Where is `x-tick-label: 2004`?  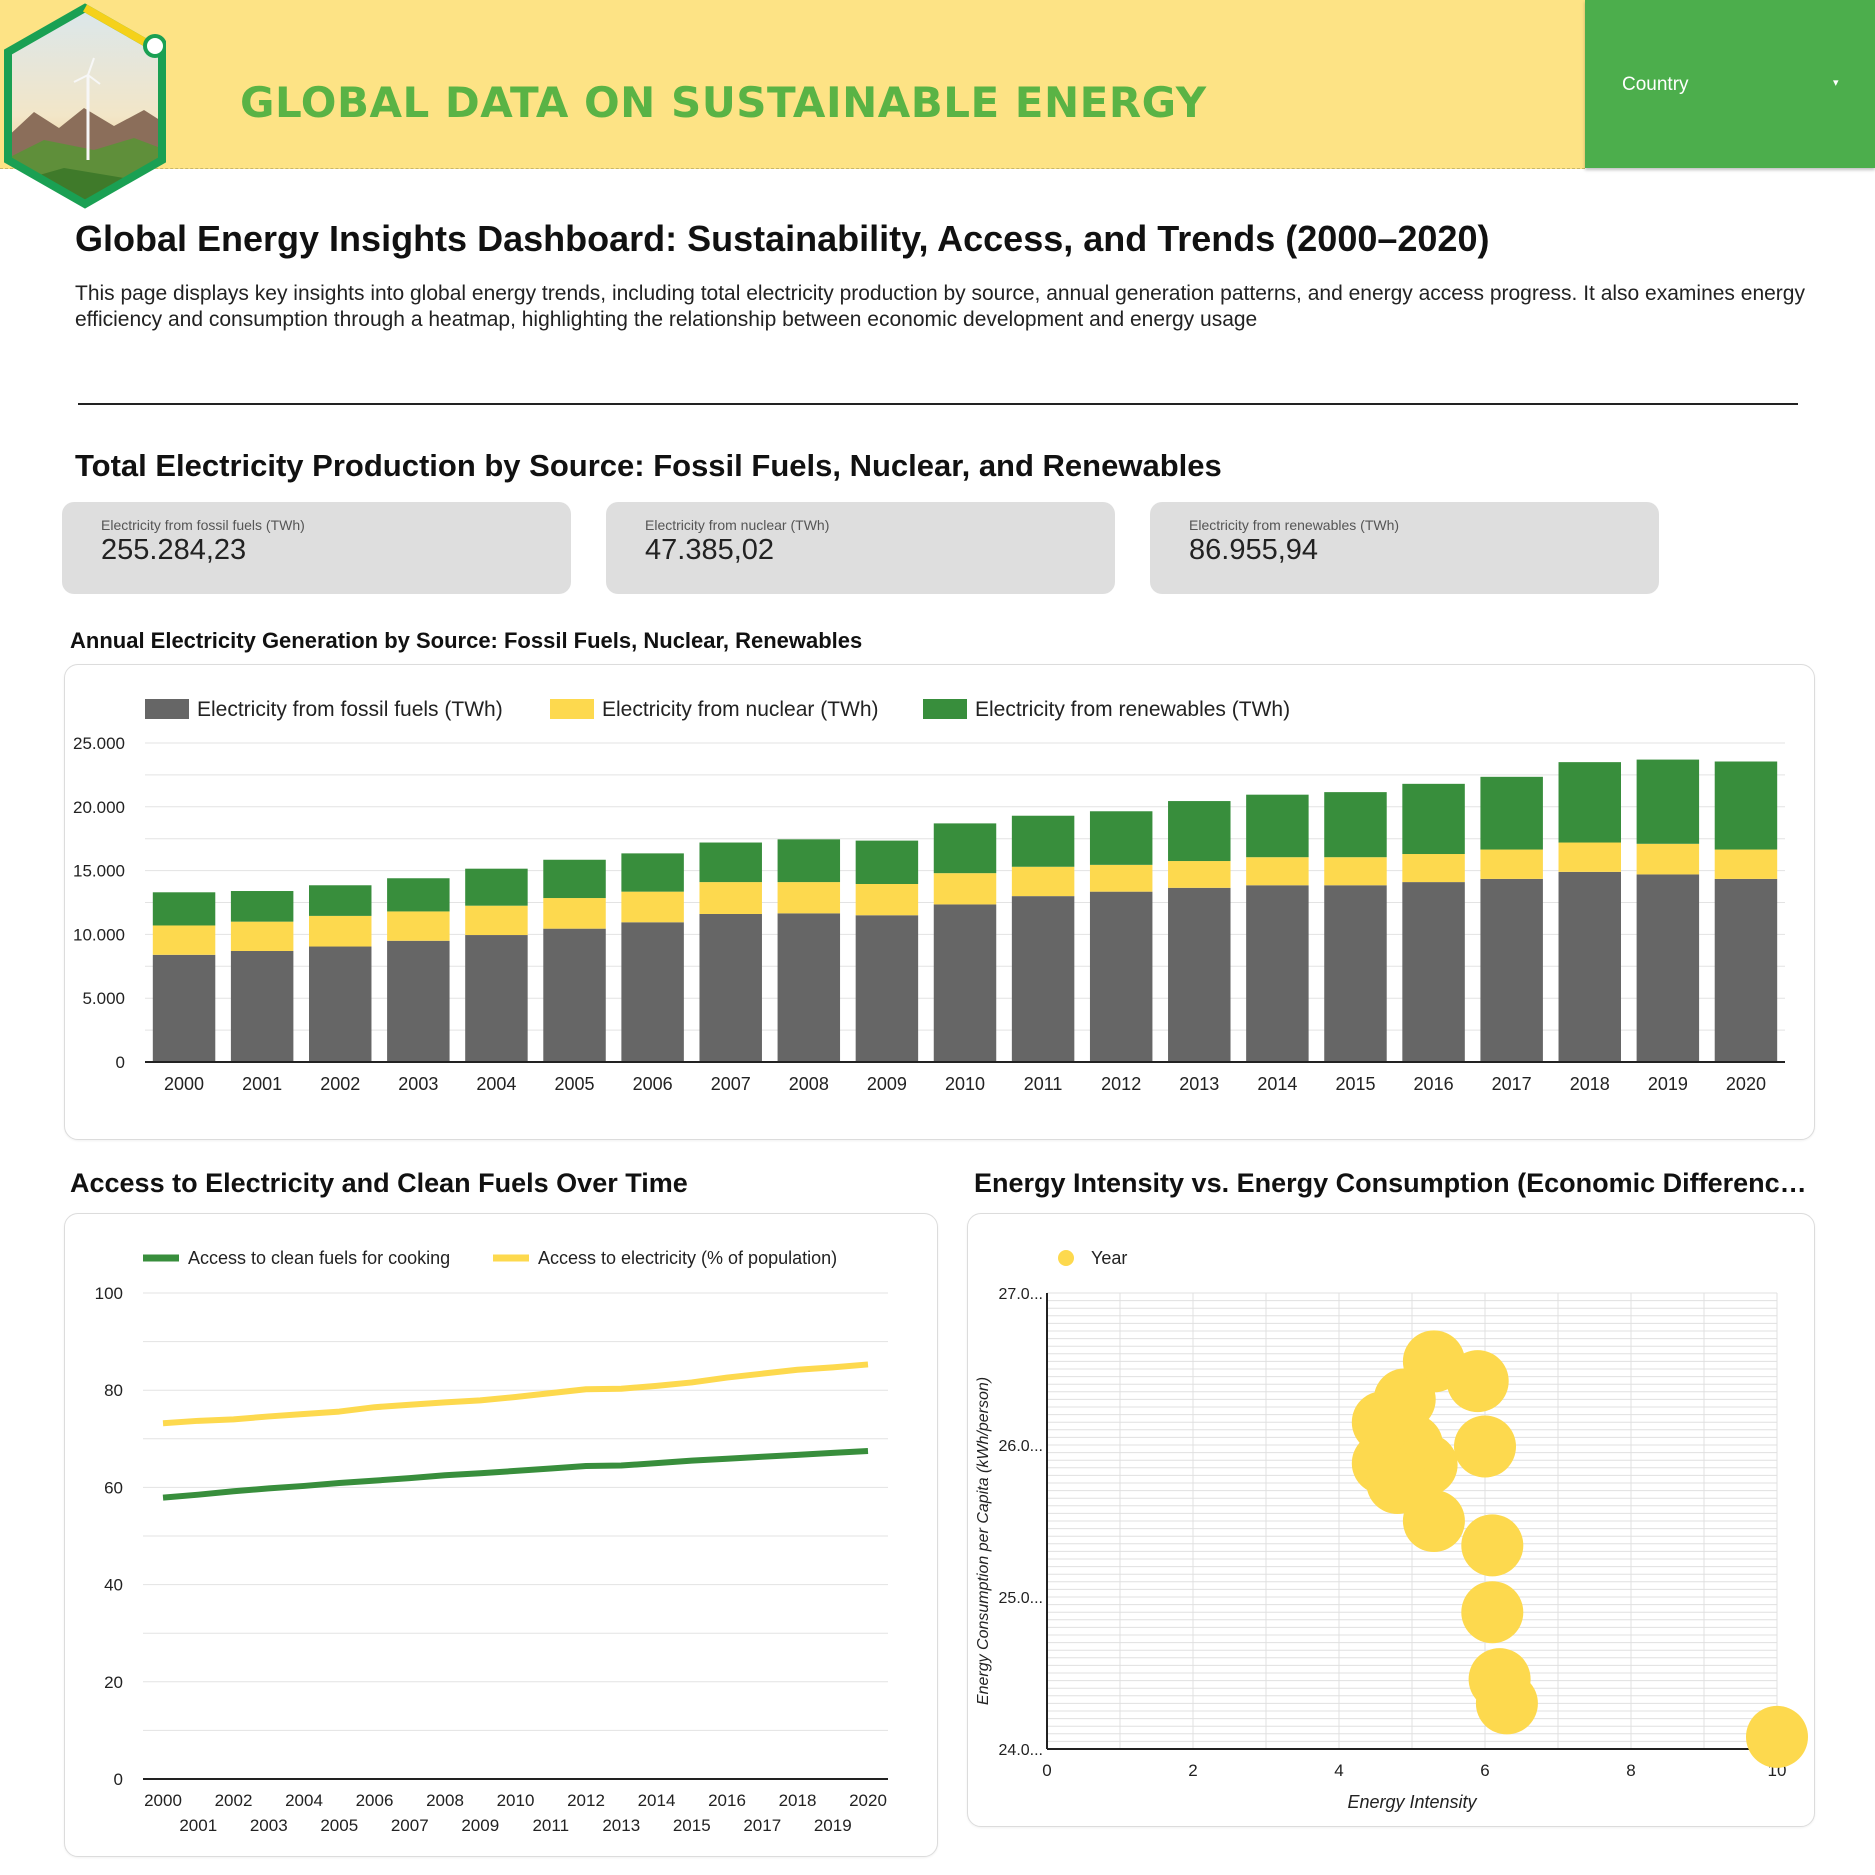
x-tick-label: 2004 is located at coordinates (496, 1084).